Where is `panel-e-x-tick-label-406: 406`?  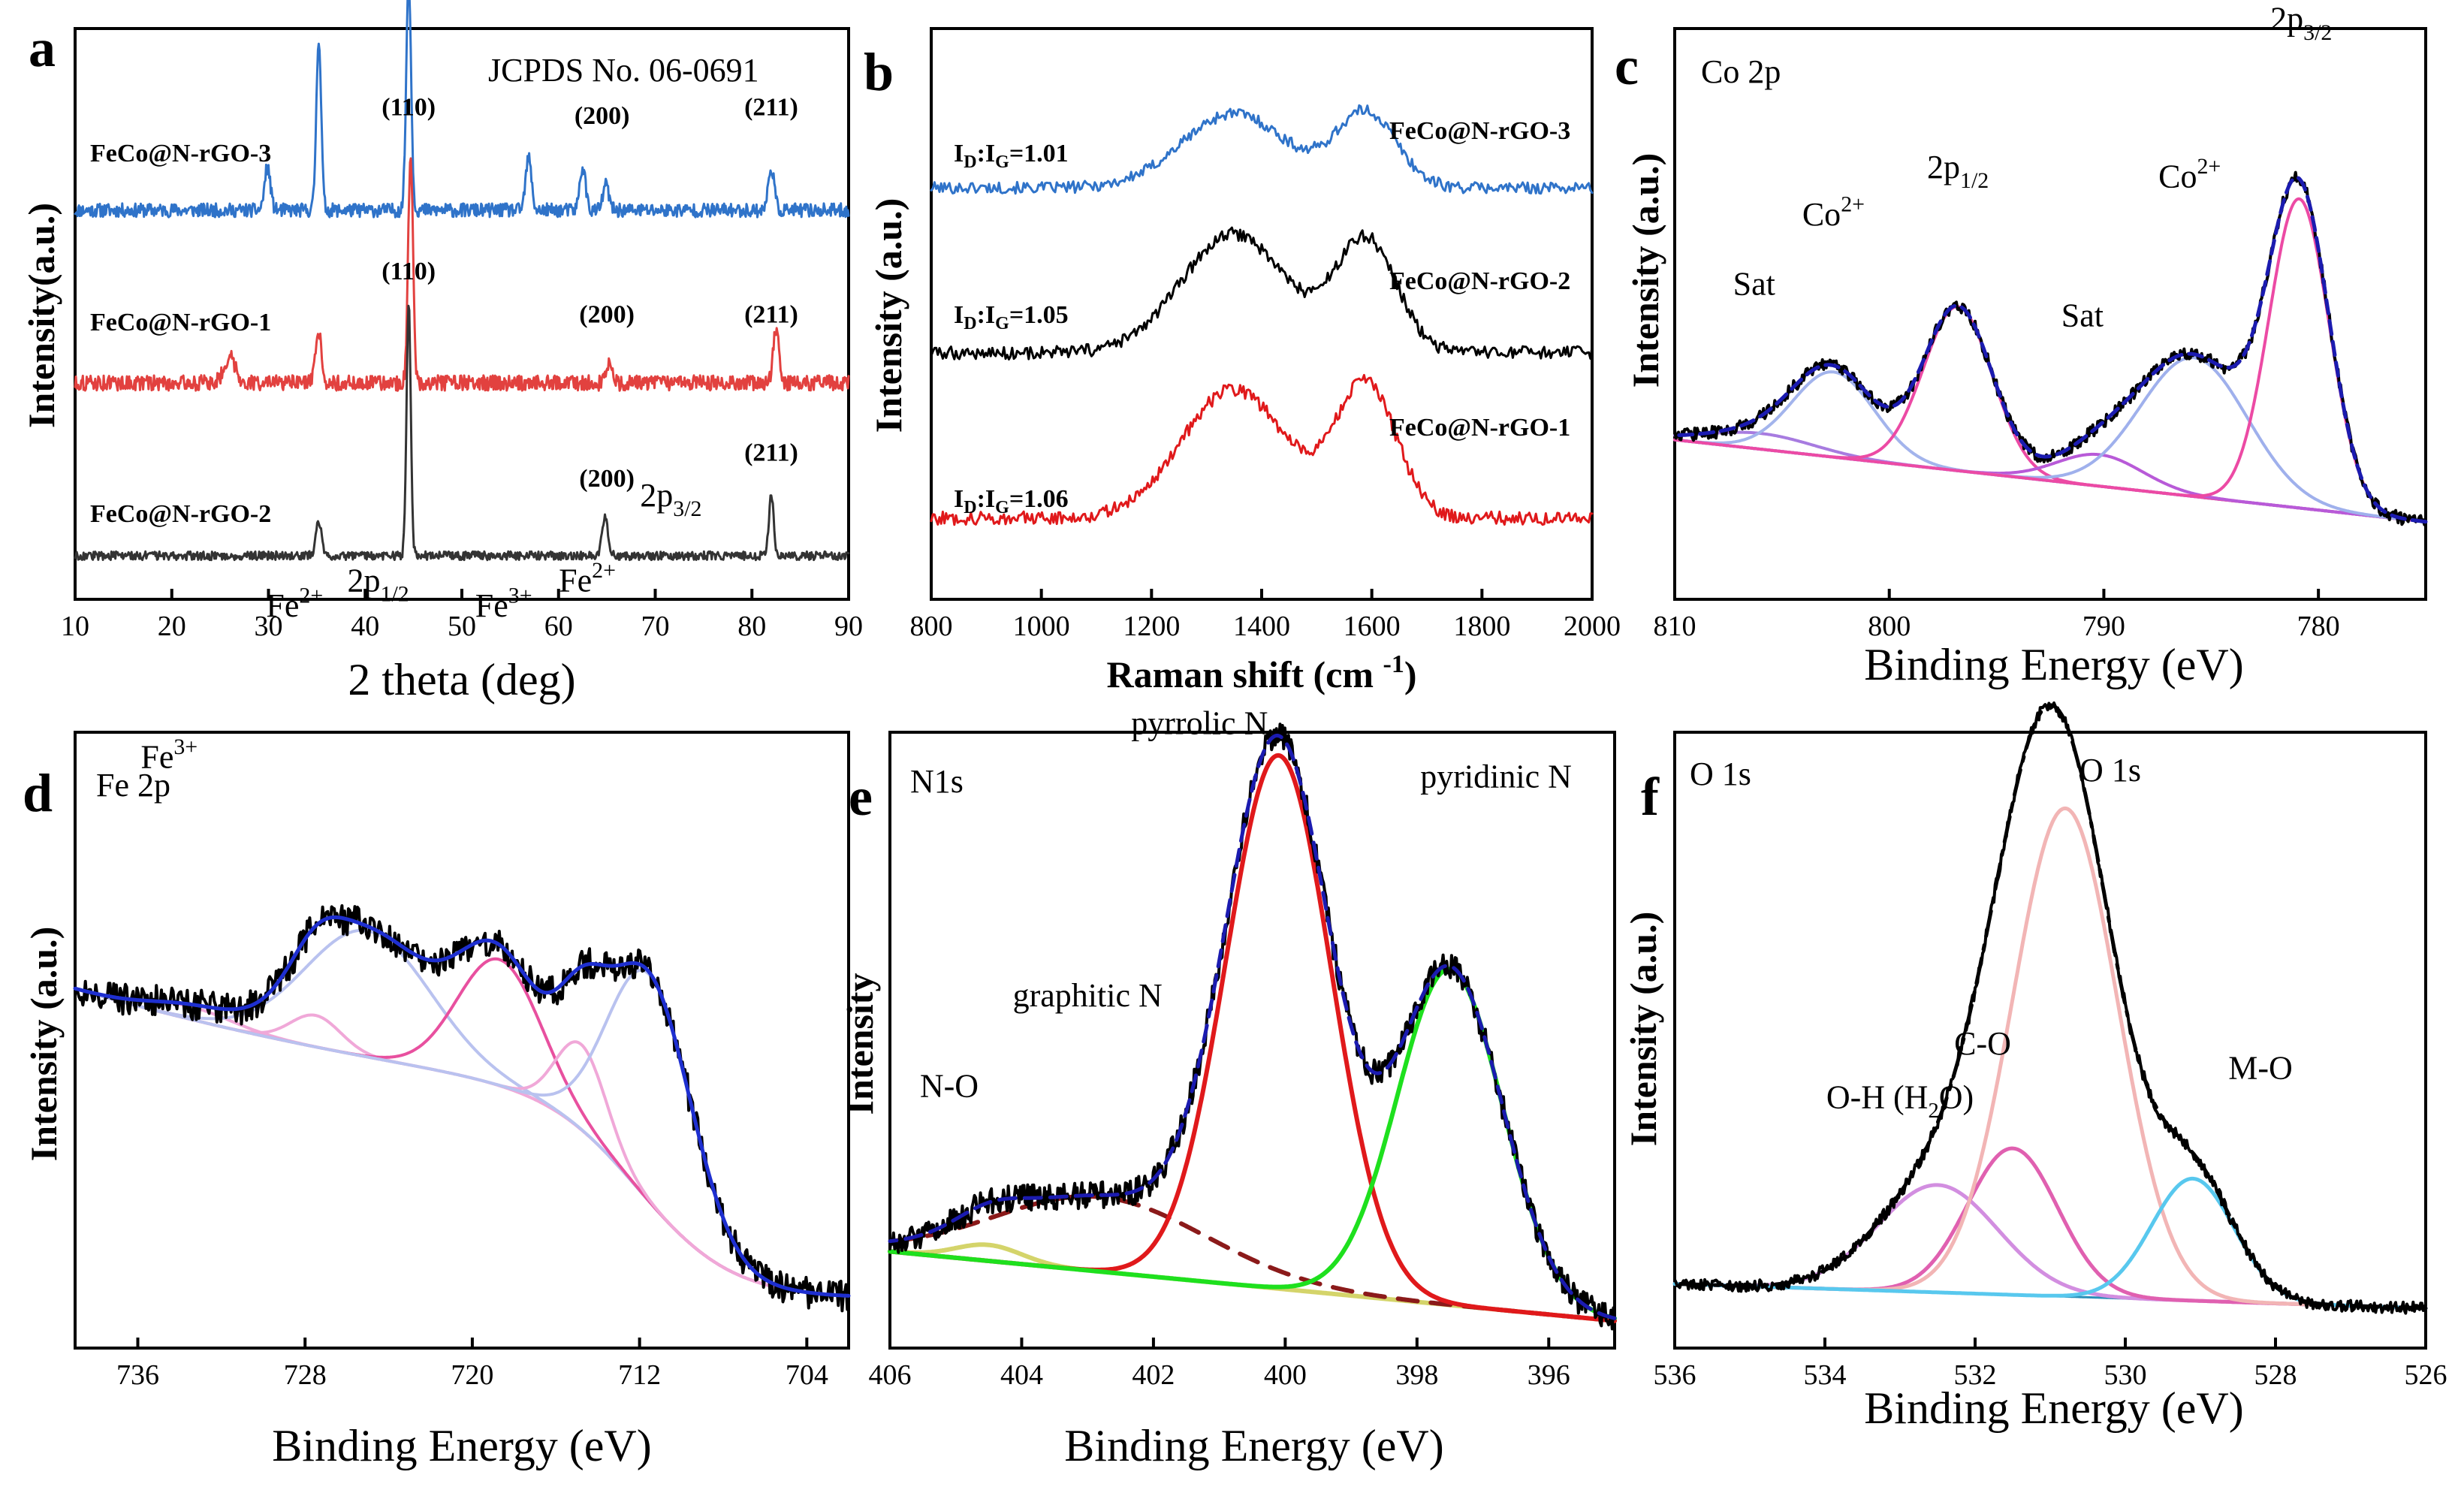
panel-e-x-tick-label-406: 406 is located at coordinates (891, 1375).